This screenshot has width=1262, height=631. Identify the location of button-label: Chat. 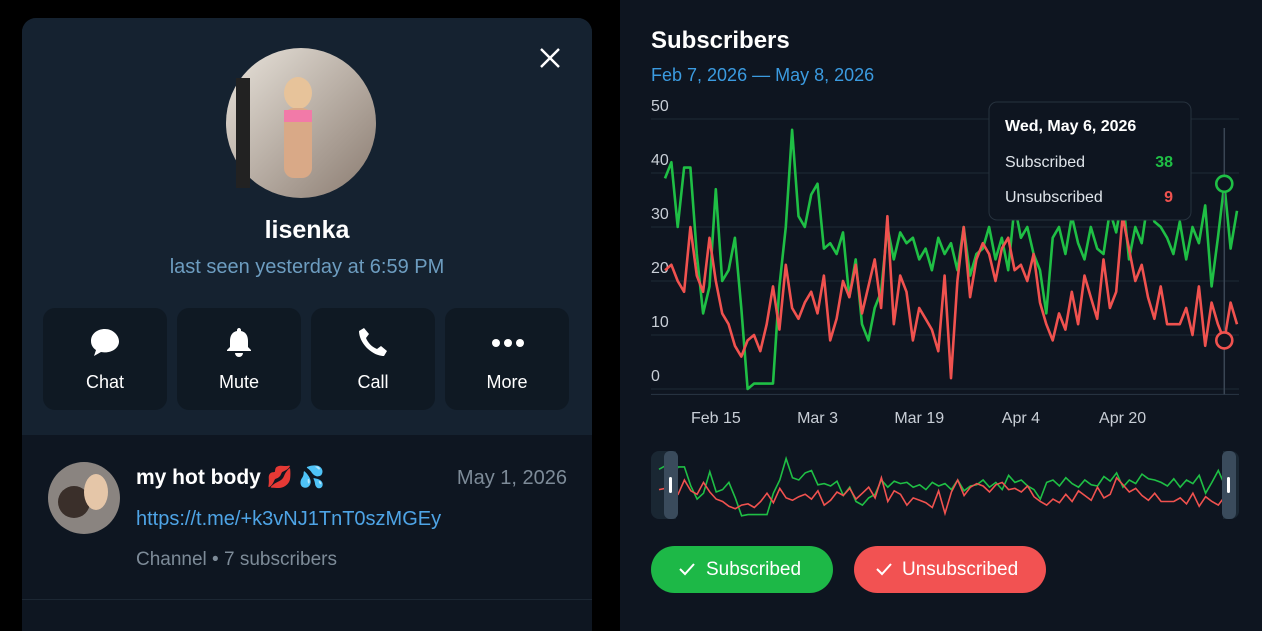
(105, 382).